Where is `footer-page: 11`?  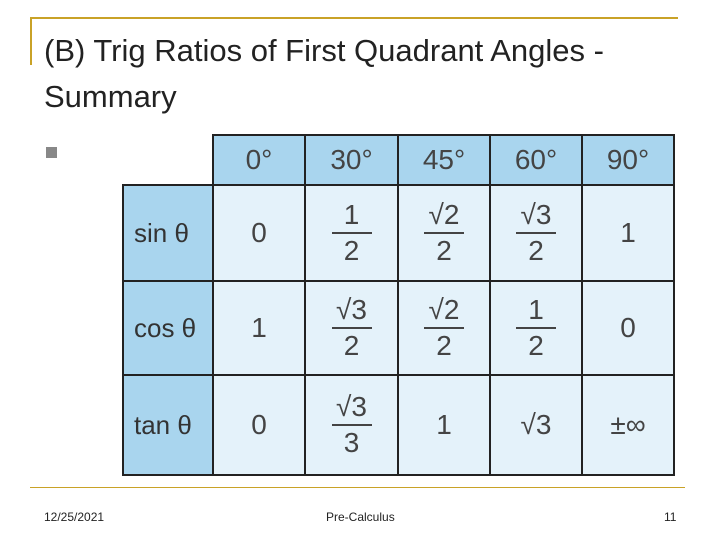 footer-page: 11 is located at coordinates (670, 517).